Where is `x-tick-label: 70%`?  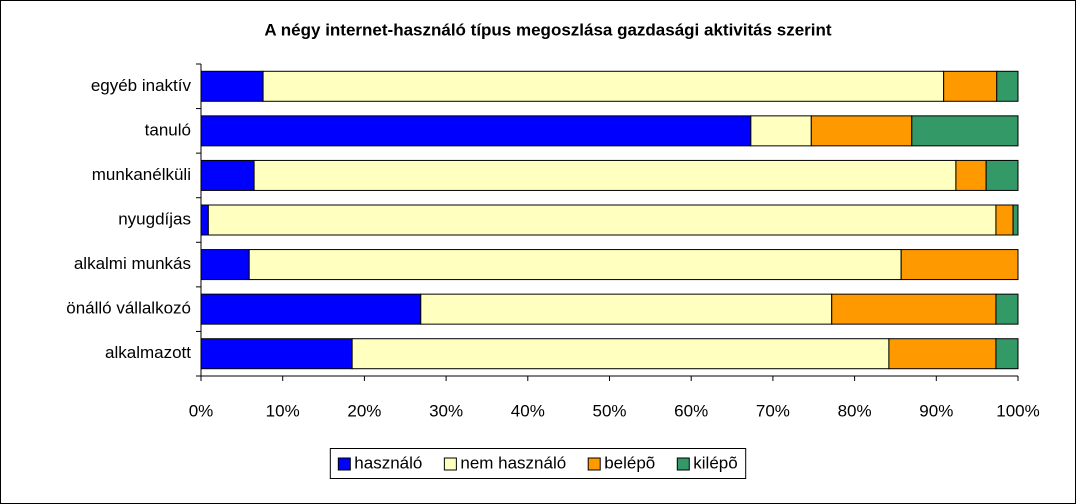
x-tick-label: 70% is located at coordinates (773, 410).